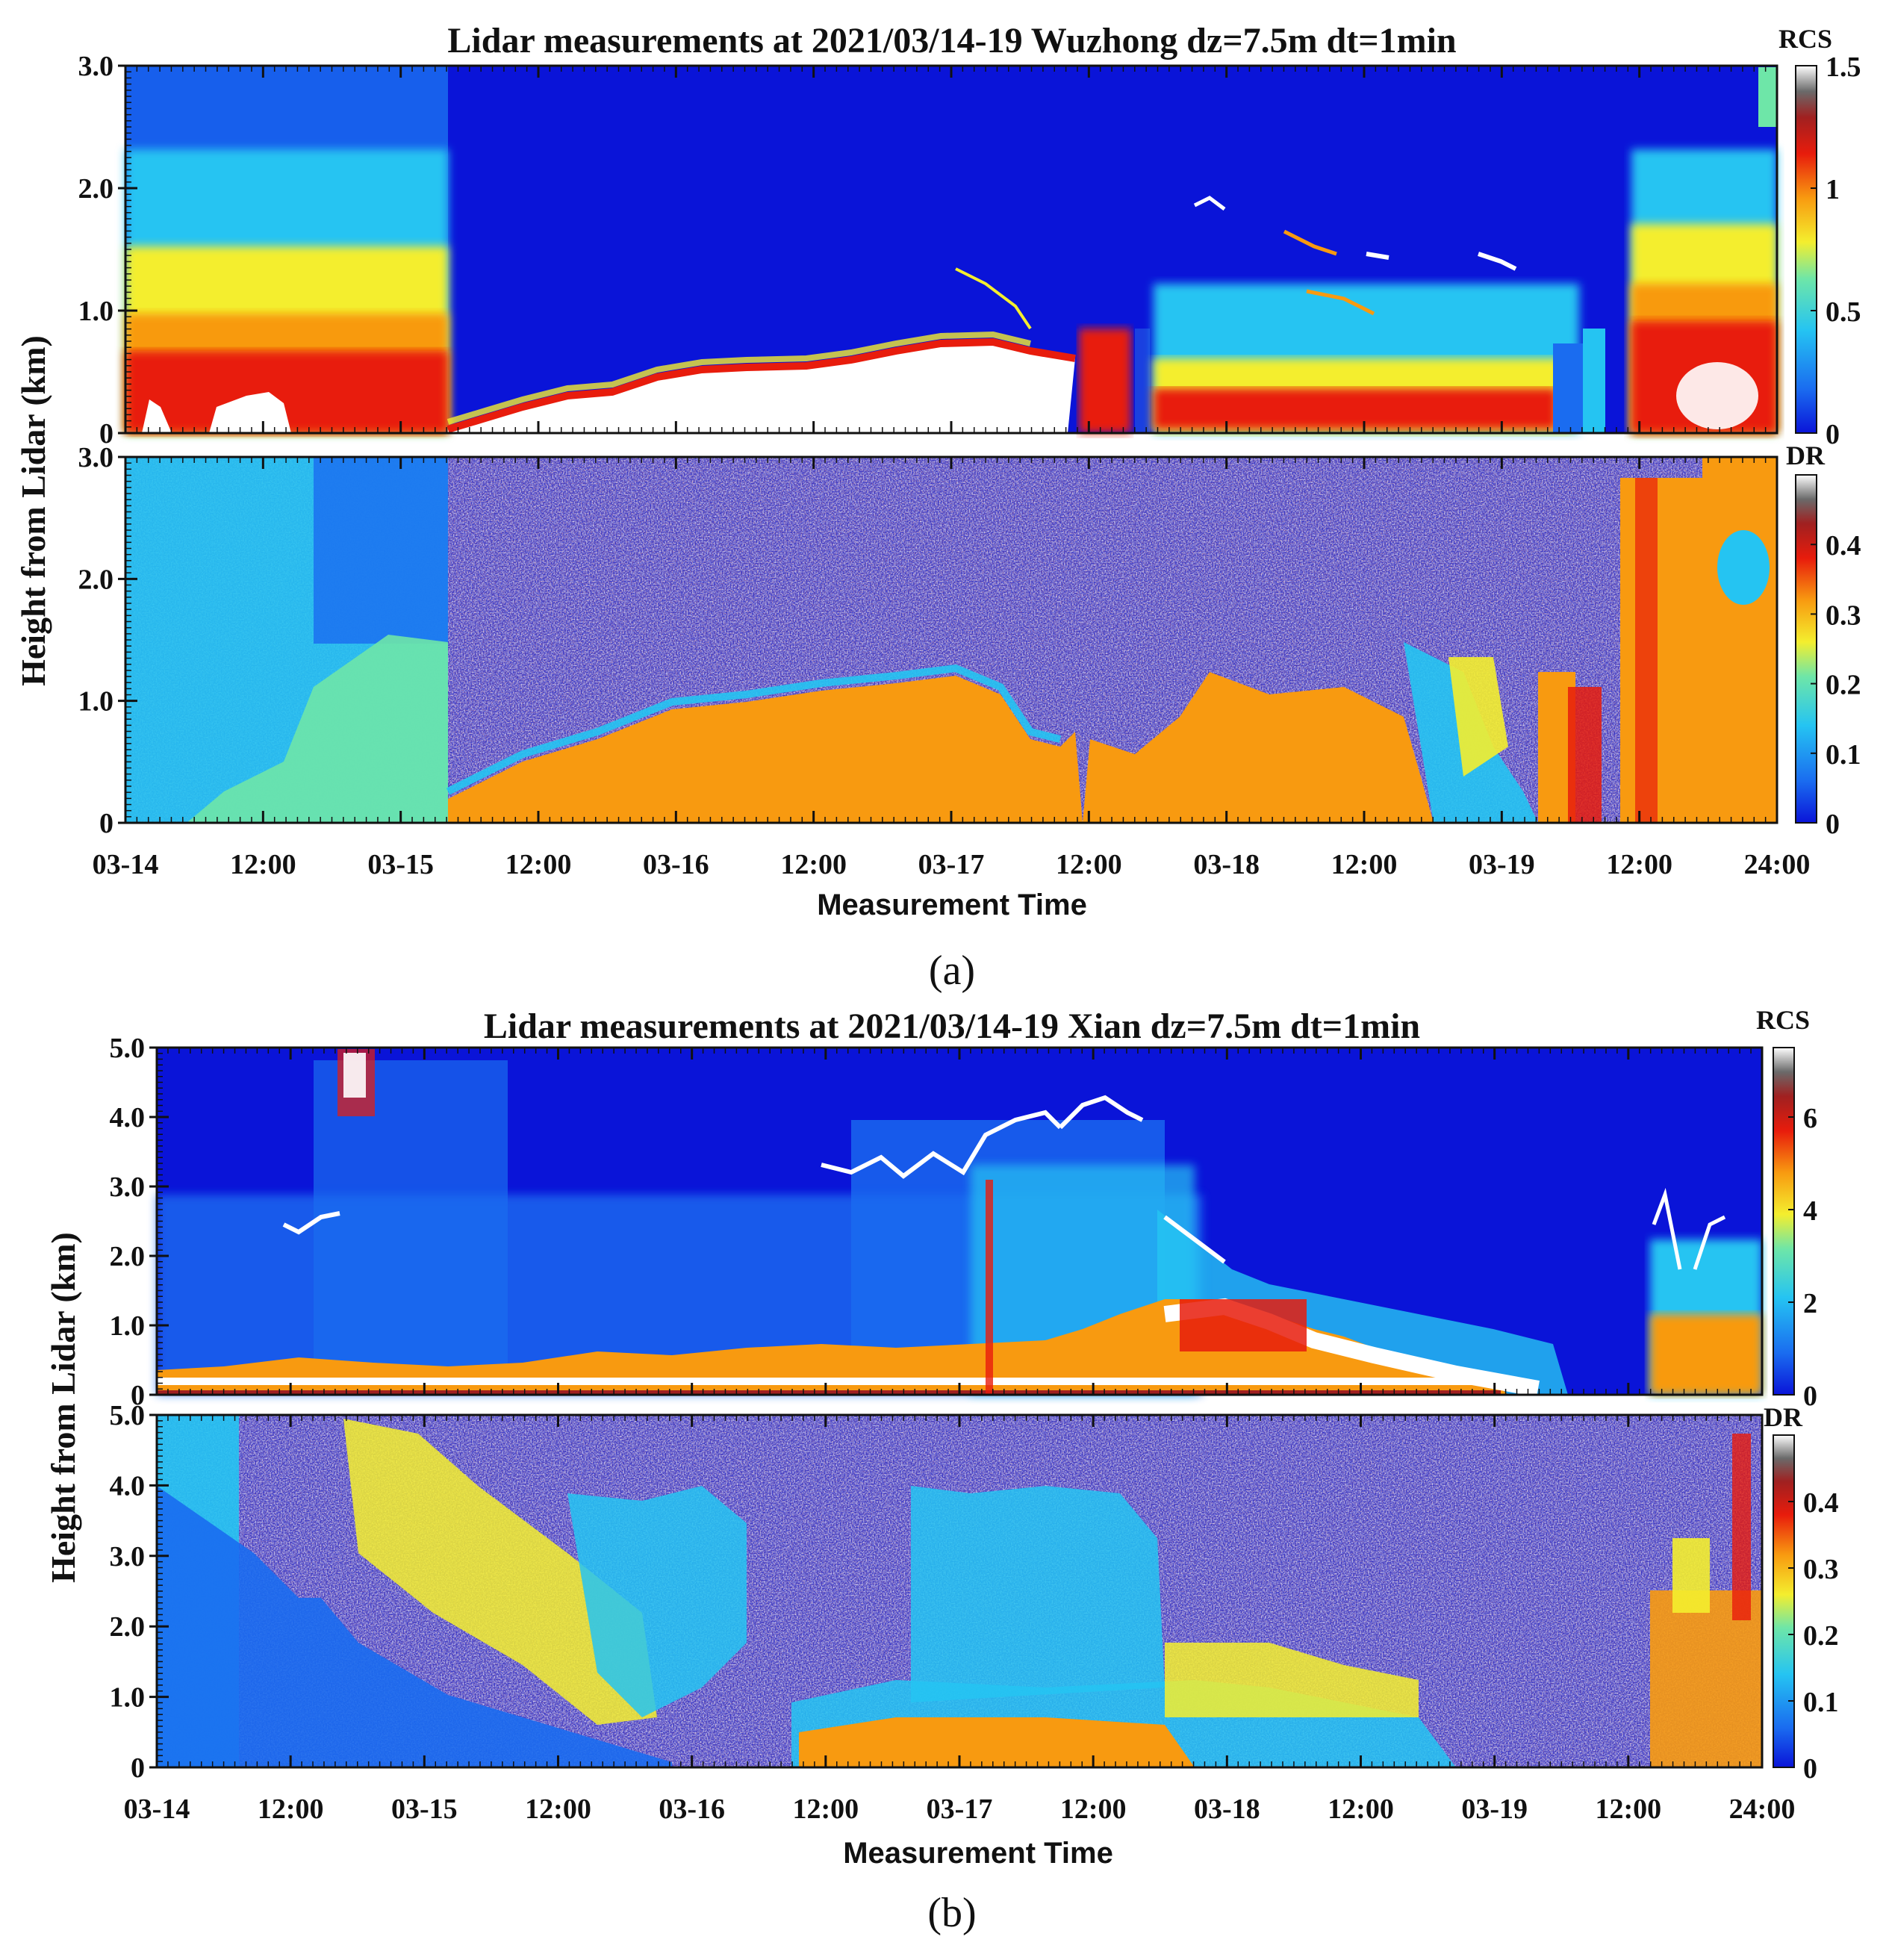  Describe the element at coordinates (1784, 1601) in the screenshot. I see `colorbar-b-dr` at that location.